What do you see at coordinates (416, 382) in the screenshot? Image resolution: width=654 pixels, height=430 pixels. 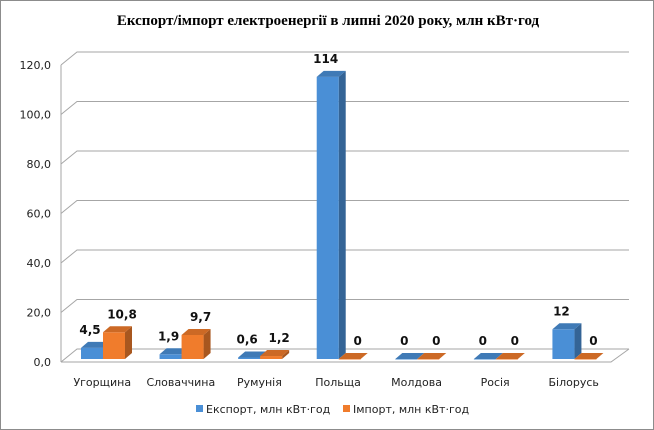 I see `x-category-label: Молдова` at bounding box center [416, 382].